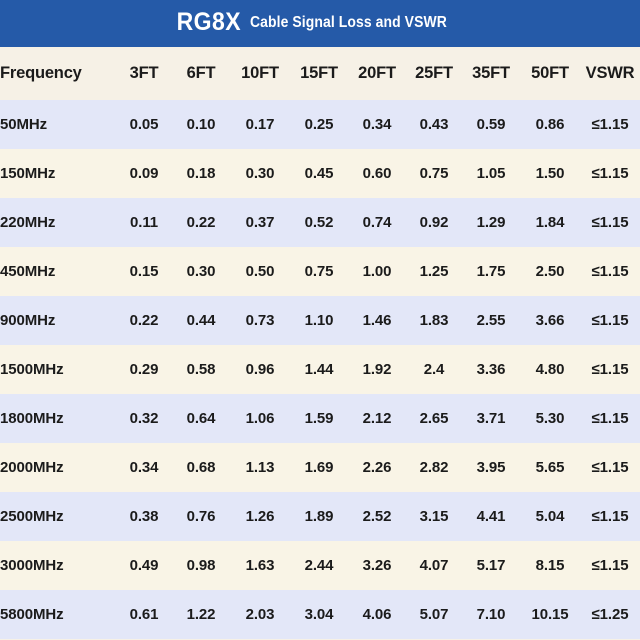 The image size is (640, 640). Describe the element at coordinates (41, 73) in the screenshot. I see `column-header-frequency: Frequency` at that location.